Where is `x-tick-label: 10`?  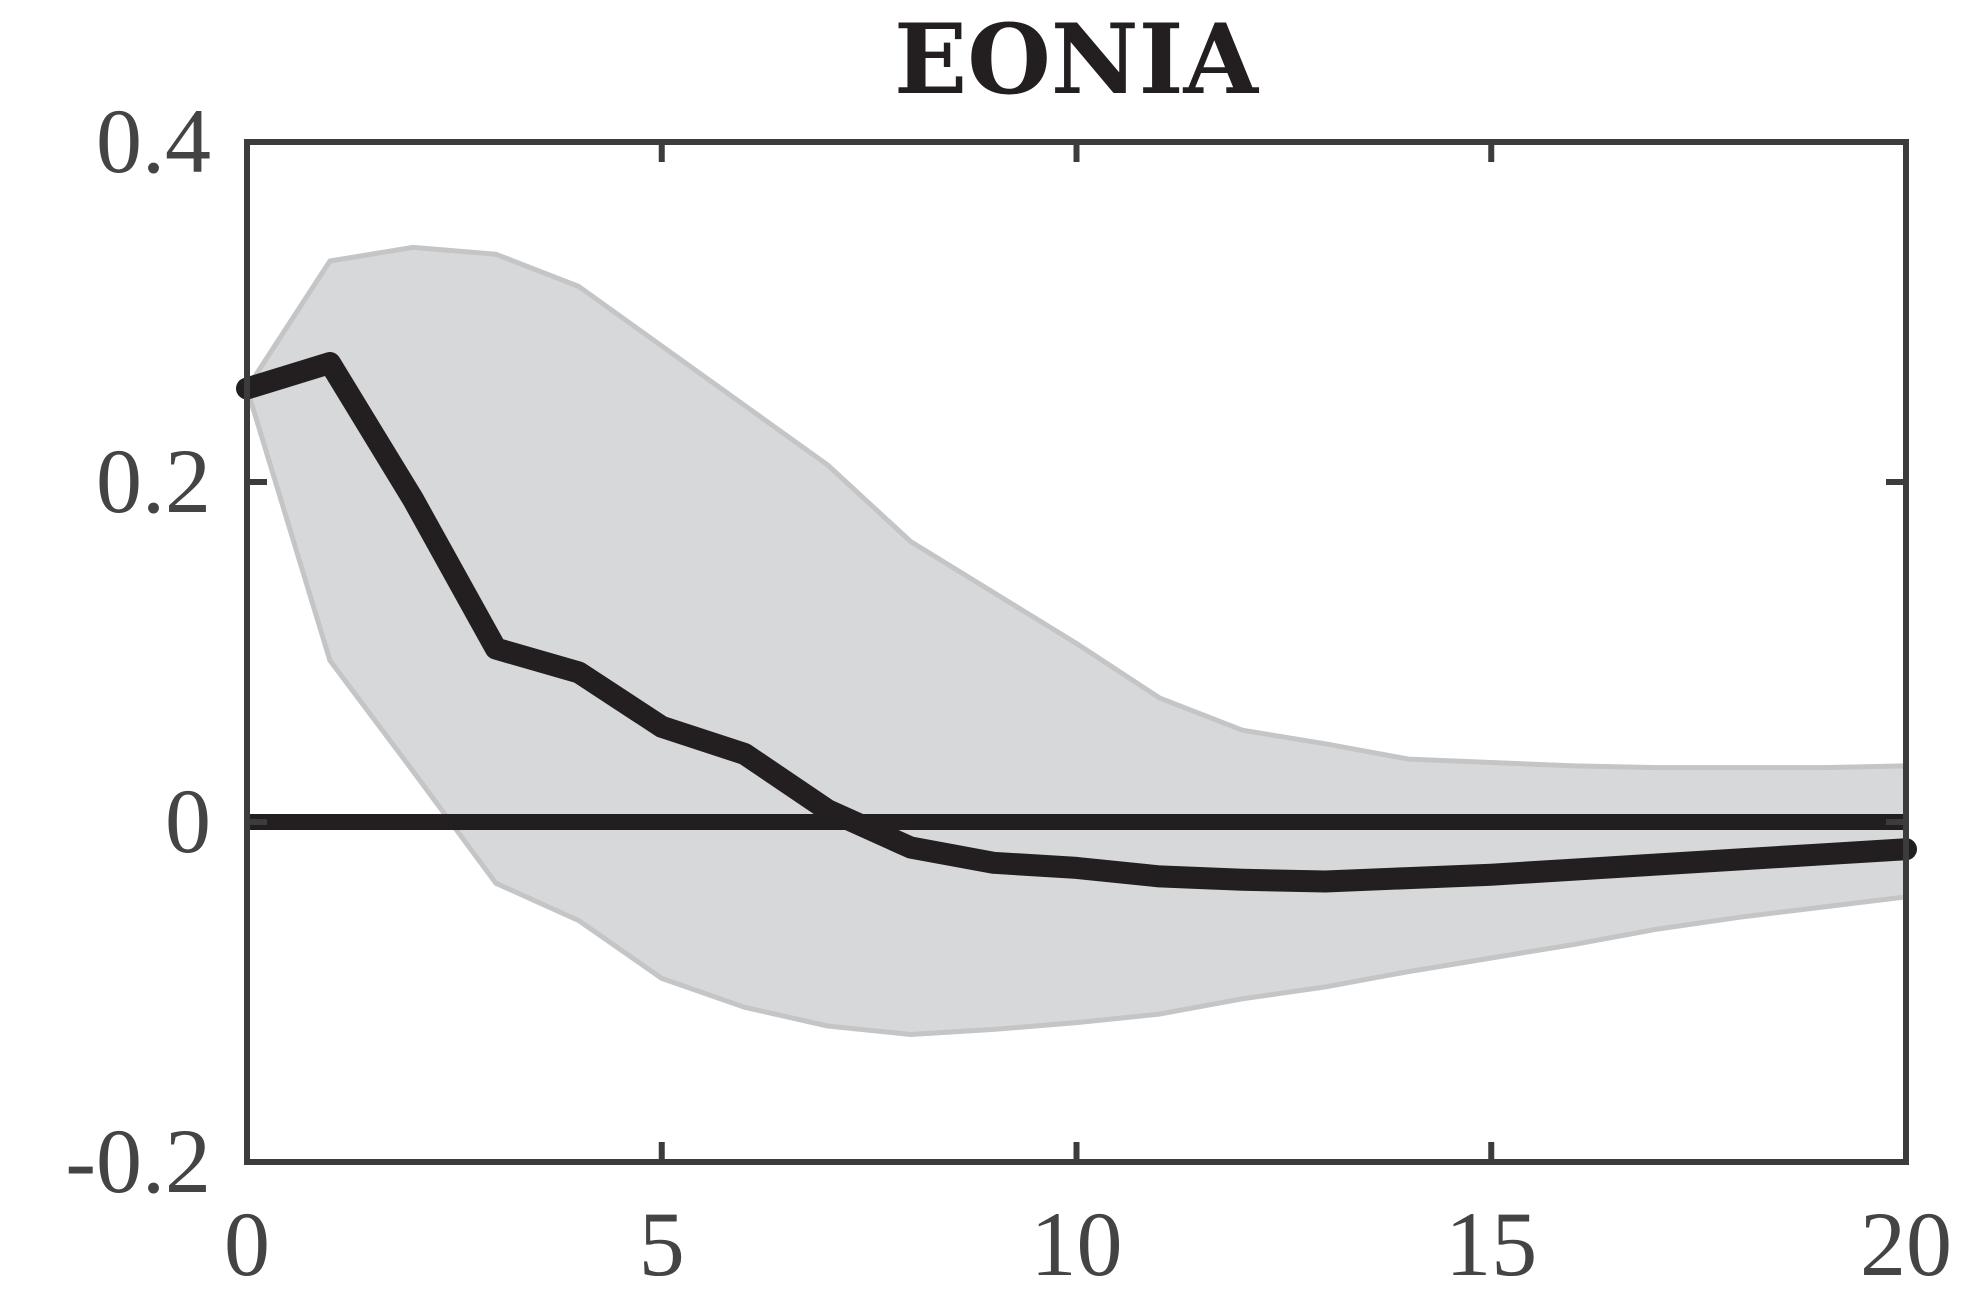 x-tick-label: 10 is located at coordinates (1077, 1242).